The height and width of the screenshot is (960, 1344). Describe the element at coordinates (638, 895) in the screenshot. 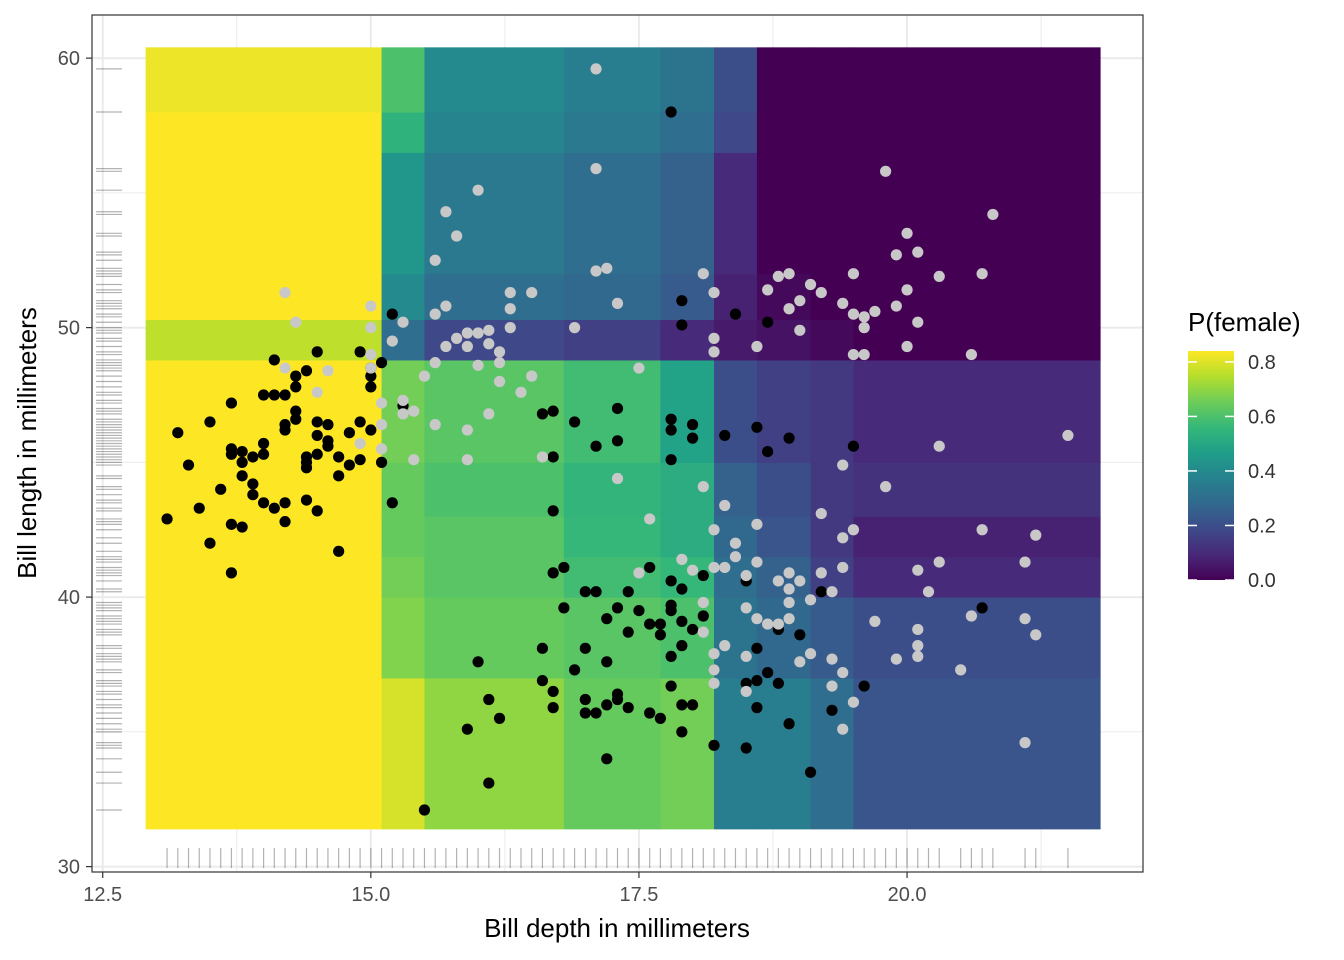

I see `x-tick-label: 17.5` at that location.